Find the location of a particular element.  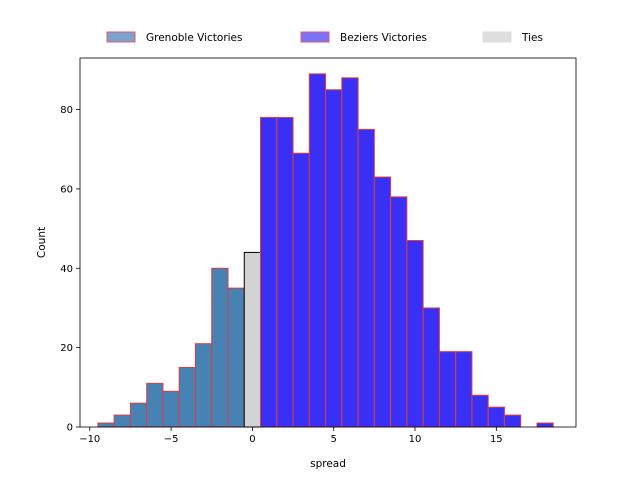

y-tick-label: 60 is located at coordinates (66, 189).